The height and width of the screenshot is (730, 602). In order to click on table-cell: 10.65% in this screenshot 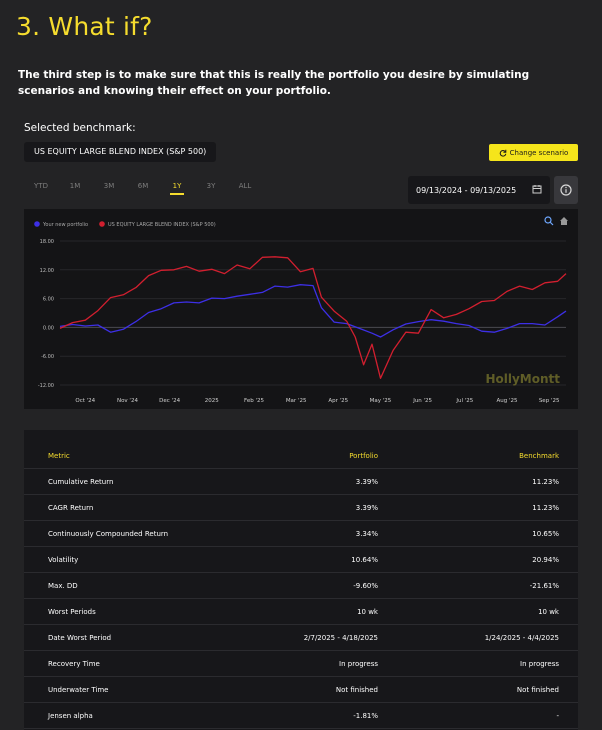, I will do `click(545, 534)`.